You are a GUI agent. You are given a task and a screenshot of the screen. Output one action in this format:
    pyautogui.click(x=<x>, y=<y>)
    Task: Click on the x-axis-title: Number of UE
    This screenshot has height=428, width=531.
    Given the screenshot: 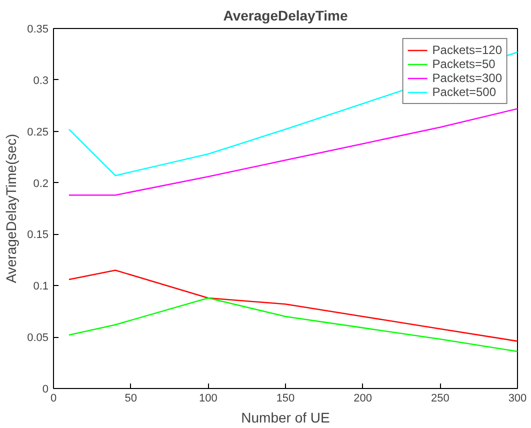 What is the action you would take?
    pyautogui.click(x=285, y=418)
    